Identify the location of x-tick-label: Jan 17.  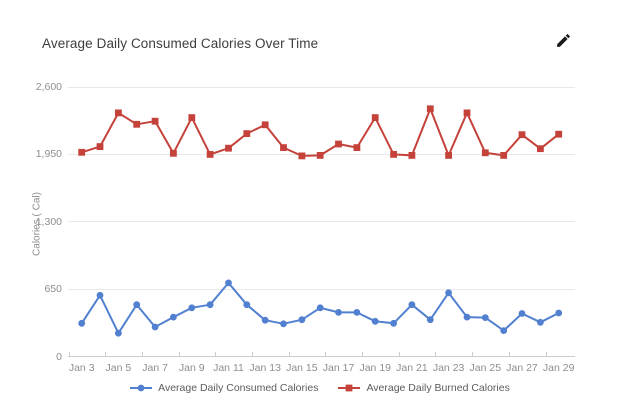
(338, 368).